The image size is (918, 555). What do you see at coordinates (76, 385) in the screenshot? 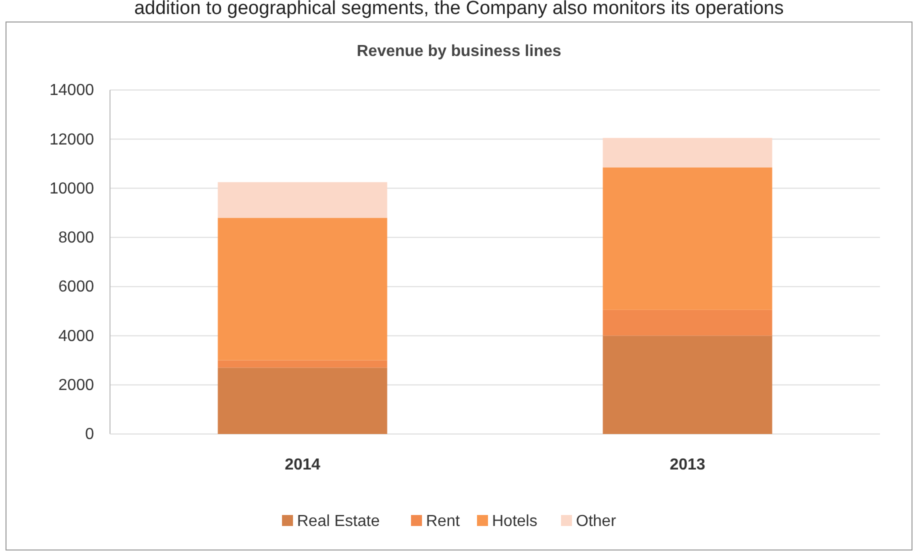
I see `y-tick-label: 2000` at bounding box center [76, 385].